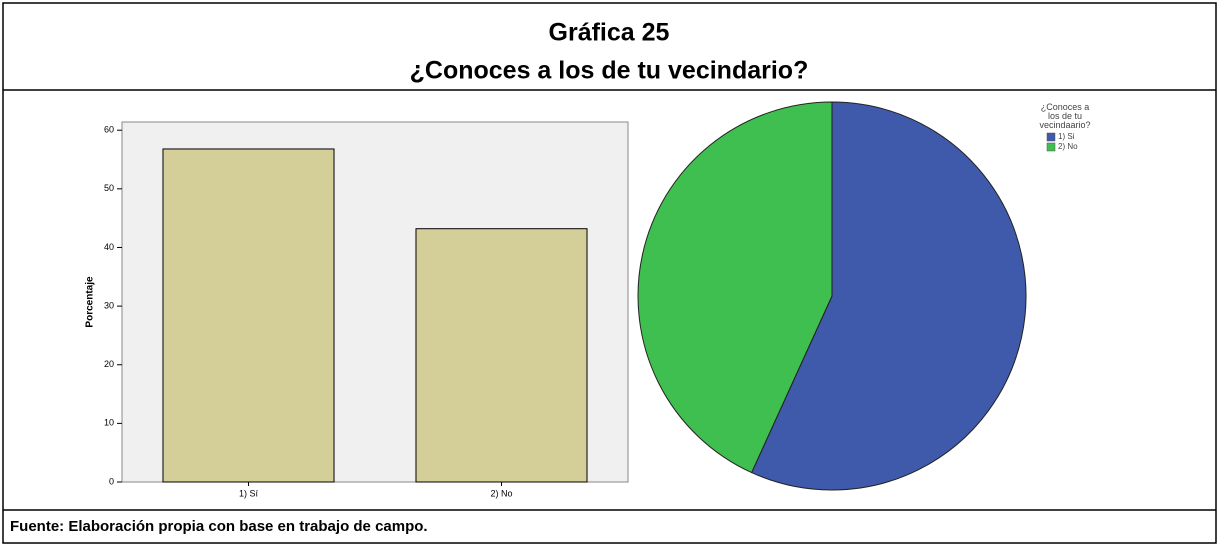 The image size is (1219, 552). I want to click on x-tick-label: 2) No, so click(501, 493).